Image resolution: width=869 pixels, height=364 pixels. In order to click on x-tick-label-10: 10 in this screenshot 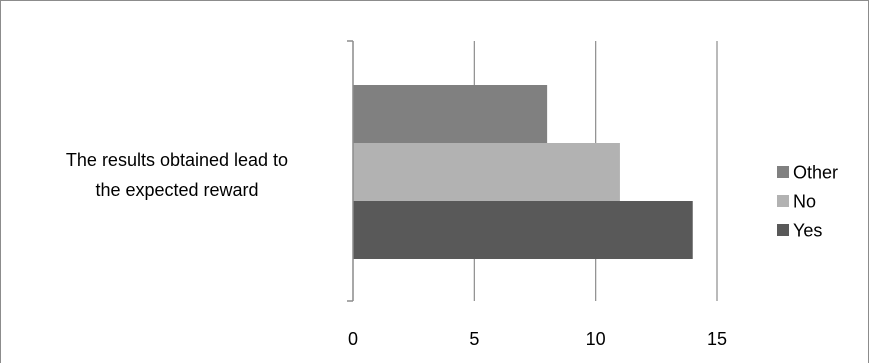, I will do `click(596, 339)`.